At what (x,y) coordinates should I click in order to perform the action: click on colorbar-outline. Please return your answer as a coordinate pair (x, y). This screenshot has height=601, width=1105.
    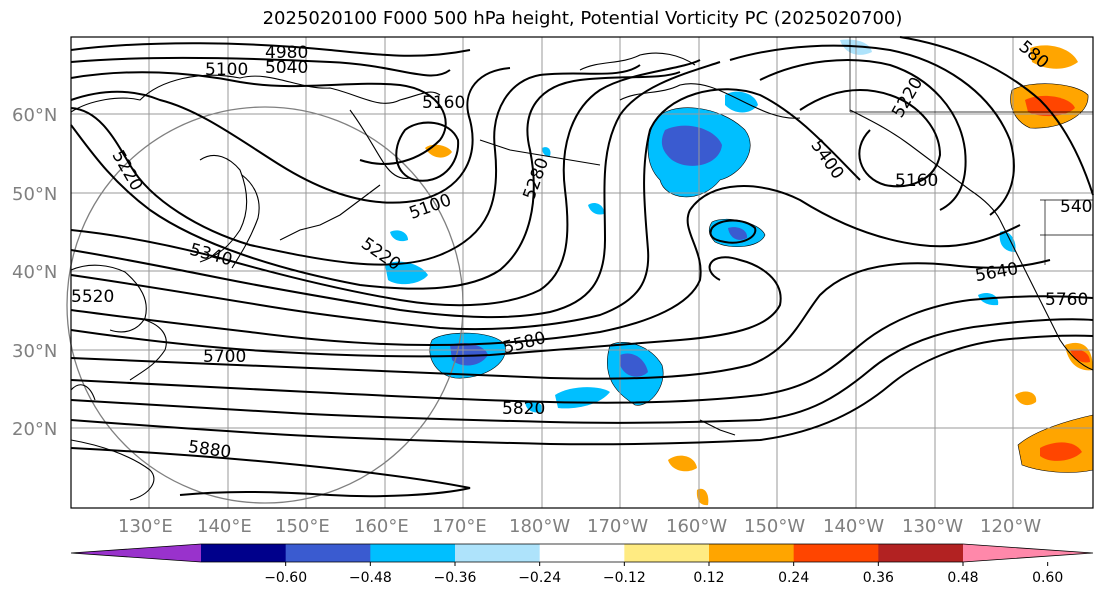
    Looking at the image, I should click on (582, 553).